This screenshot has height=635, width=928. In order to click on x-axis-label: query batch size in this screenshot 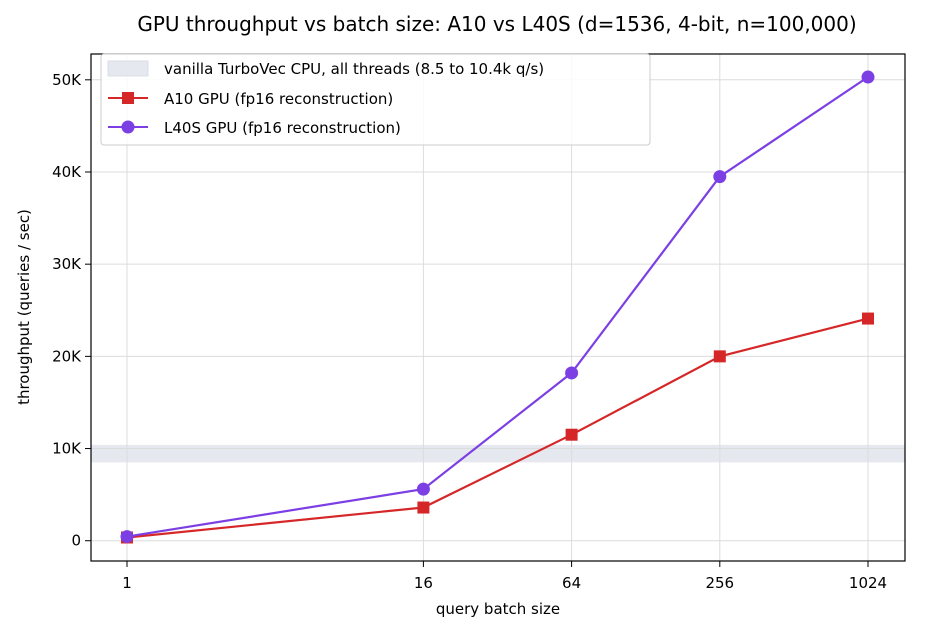, I will do `click(498, 609)`.